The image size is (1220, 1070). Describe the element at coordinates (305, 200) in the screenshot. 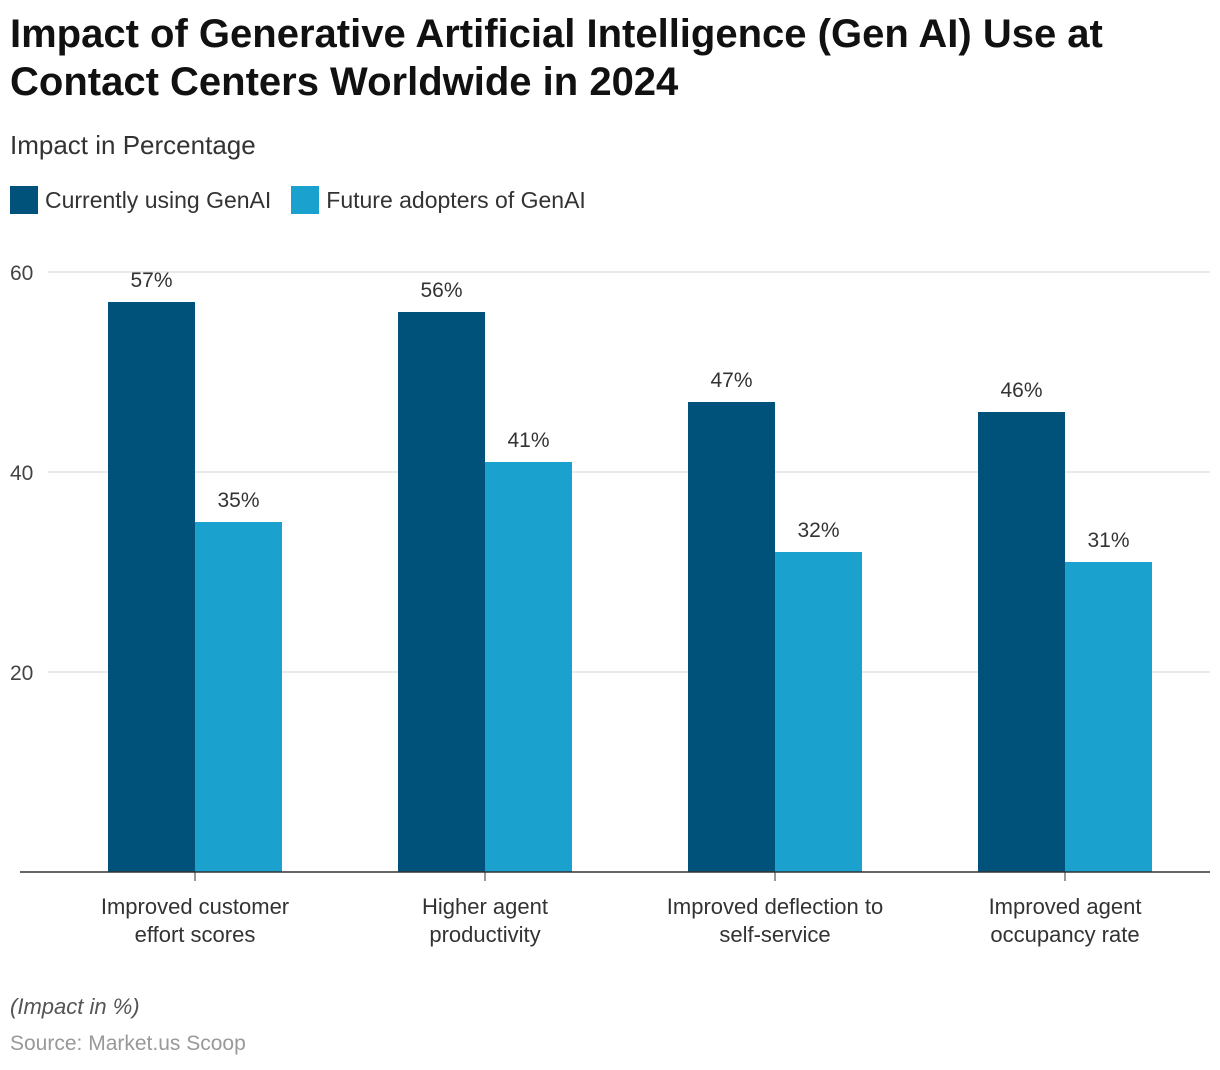

I see `legend-swatch-future` at that location.